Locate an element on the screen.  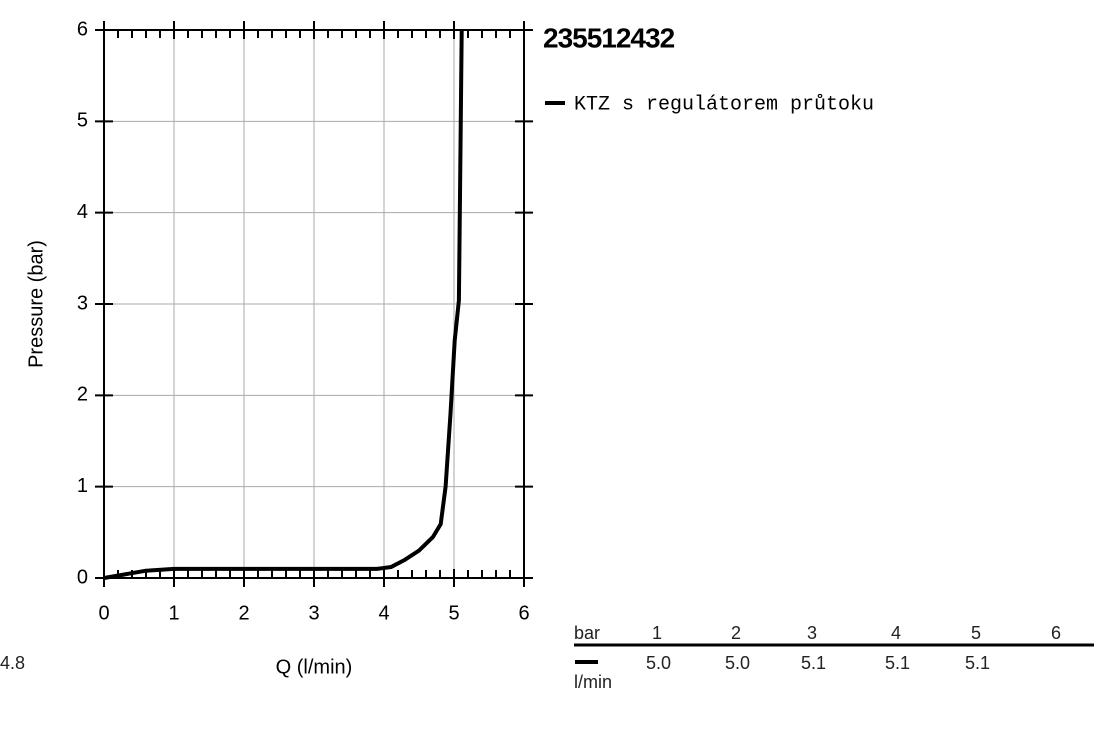
chart-title: 235512432 is located at coordinates (609, 37).